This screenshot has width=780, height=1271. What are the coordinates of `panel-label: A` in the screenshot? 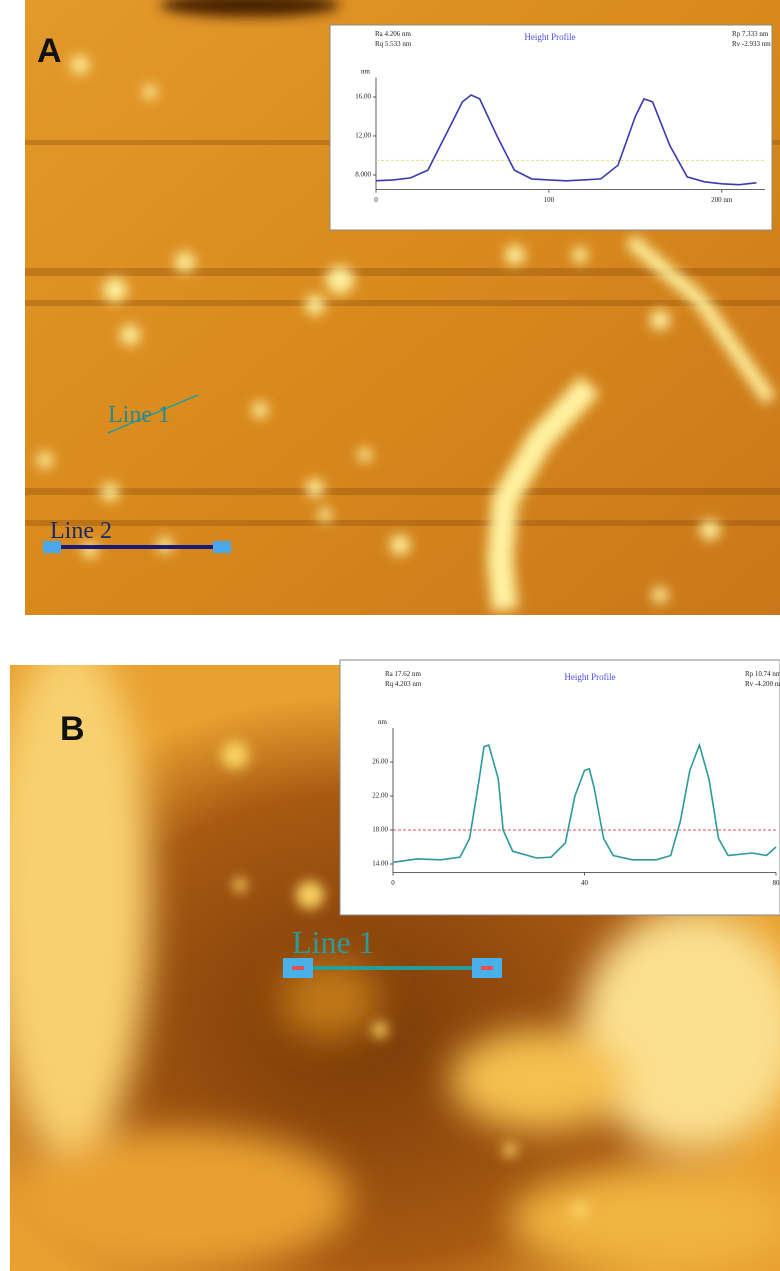 It's located at (49, 51).